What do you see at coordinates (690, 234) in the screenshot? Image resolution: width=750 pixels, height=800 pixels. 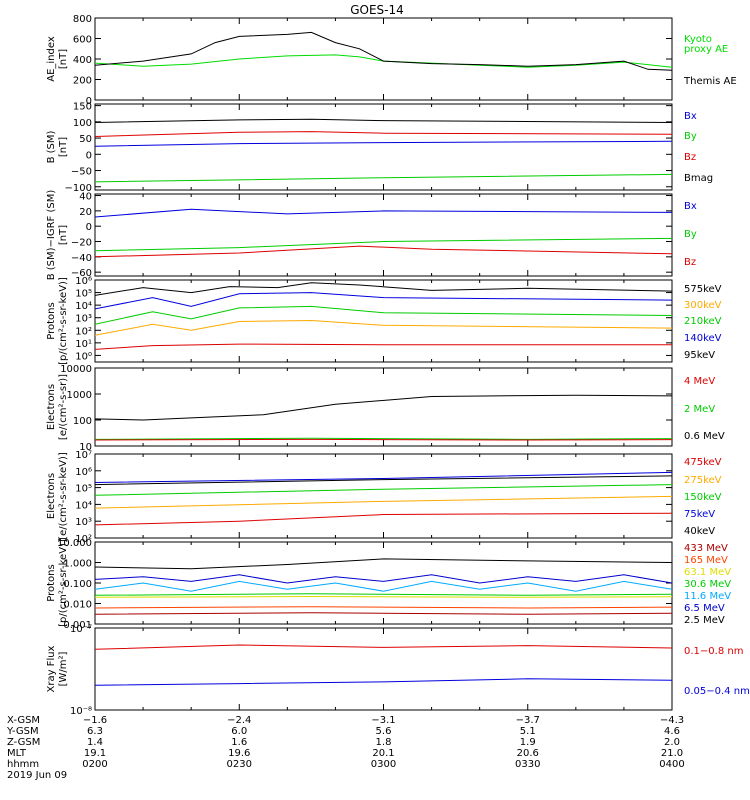 I see `legend-label: By` at bounding box center [690, 234].